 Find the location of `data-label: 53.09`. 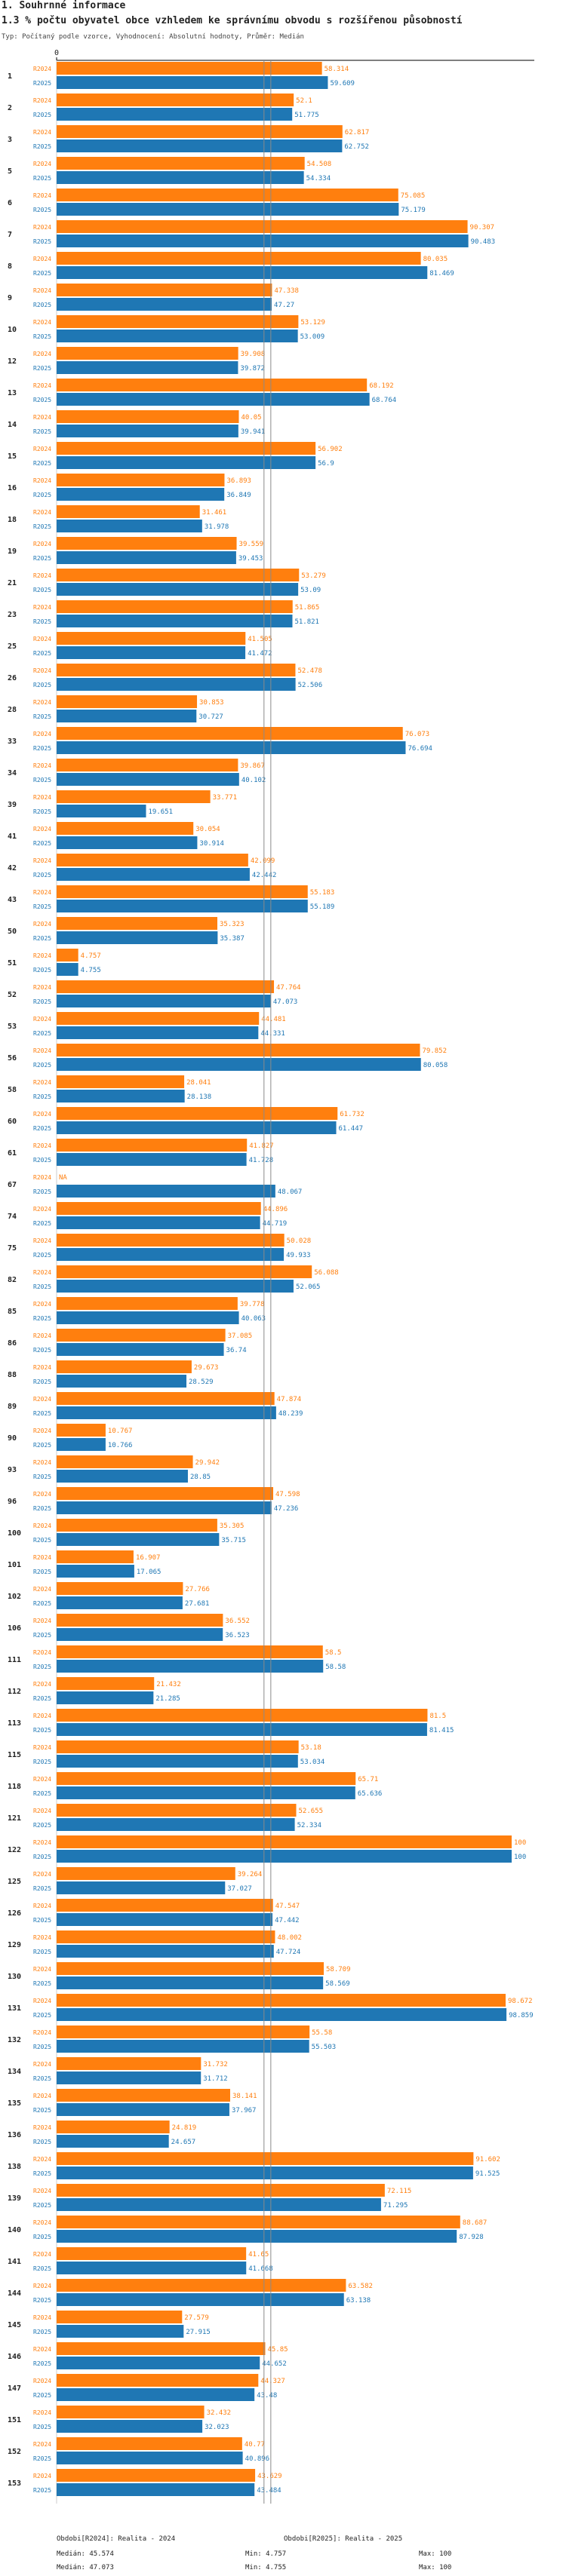

data-label: 53.09 is located at coordinates (311, 590).